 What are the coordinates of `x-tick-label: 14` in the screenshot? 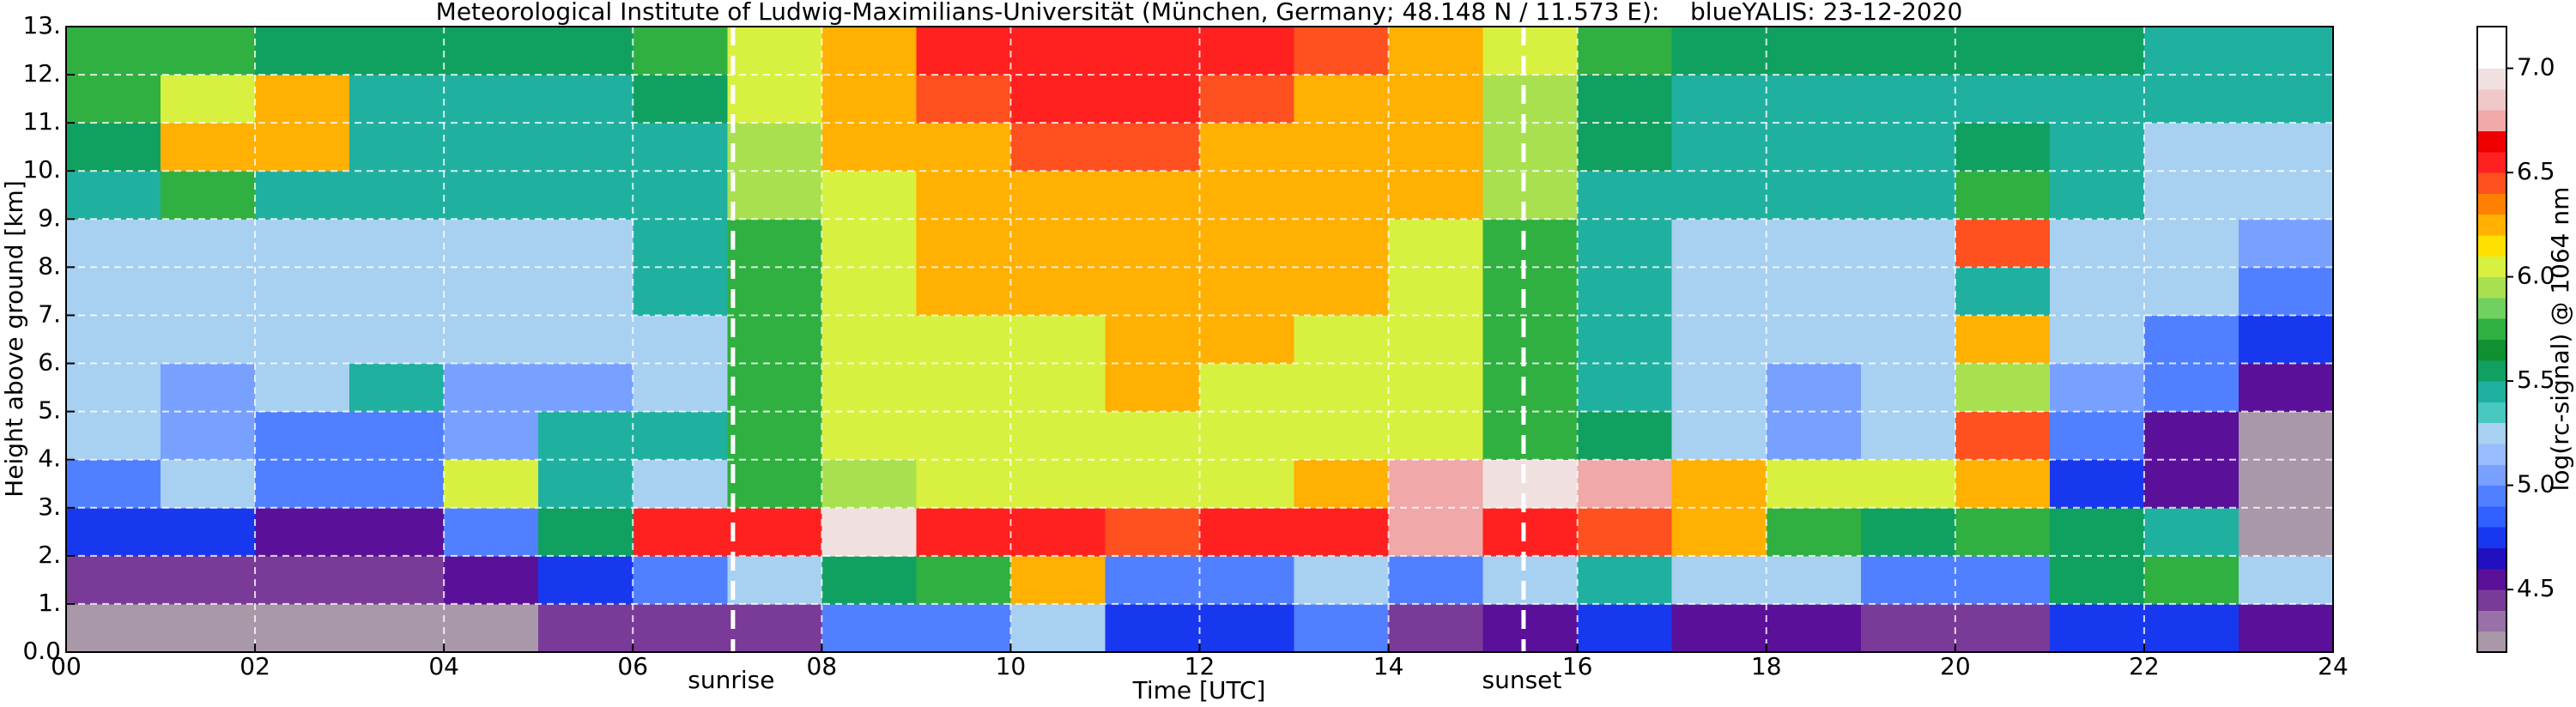 It's located at (1388, 666).